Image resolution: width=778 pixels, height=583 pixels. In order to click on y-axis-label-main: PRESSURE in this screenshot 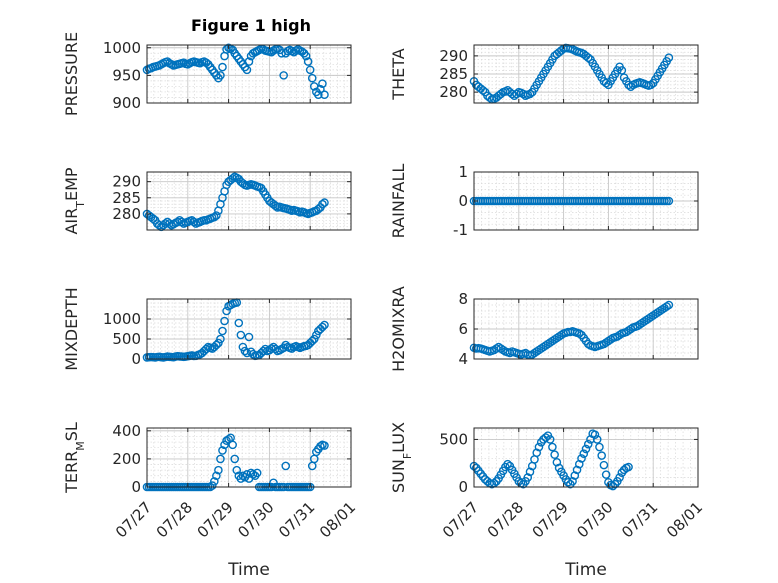, I will do `click(71, 74)`.